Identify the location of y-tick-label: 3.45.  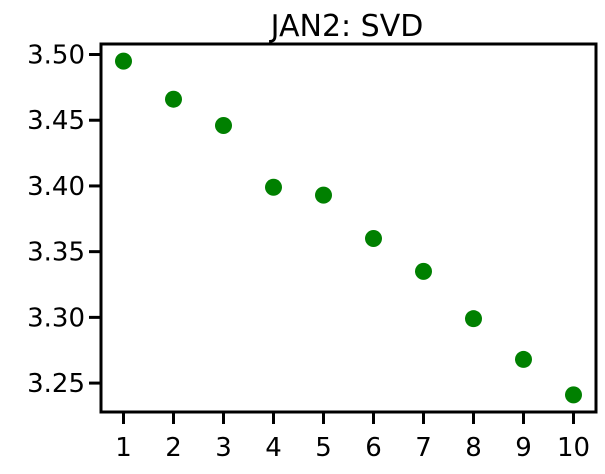
(56, 121).